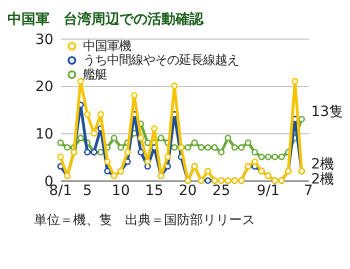  Describe the element at coordinates (121, 190) in the screenshot. I see `x-tick-label: 10` at that location.